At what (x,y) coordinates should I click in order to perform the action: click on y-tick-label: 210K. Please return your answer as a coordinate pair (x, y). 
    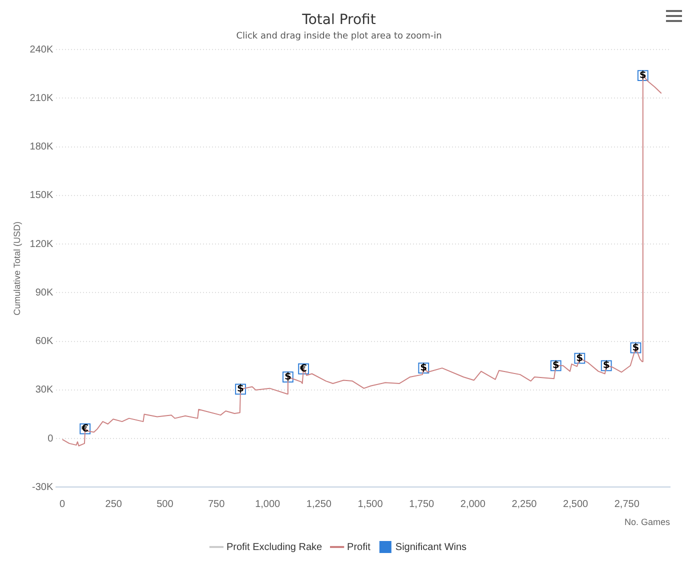
    Looking at the image, I should click on (42, 98).